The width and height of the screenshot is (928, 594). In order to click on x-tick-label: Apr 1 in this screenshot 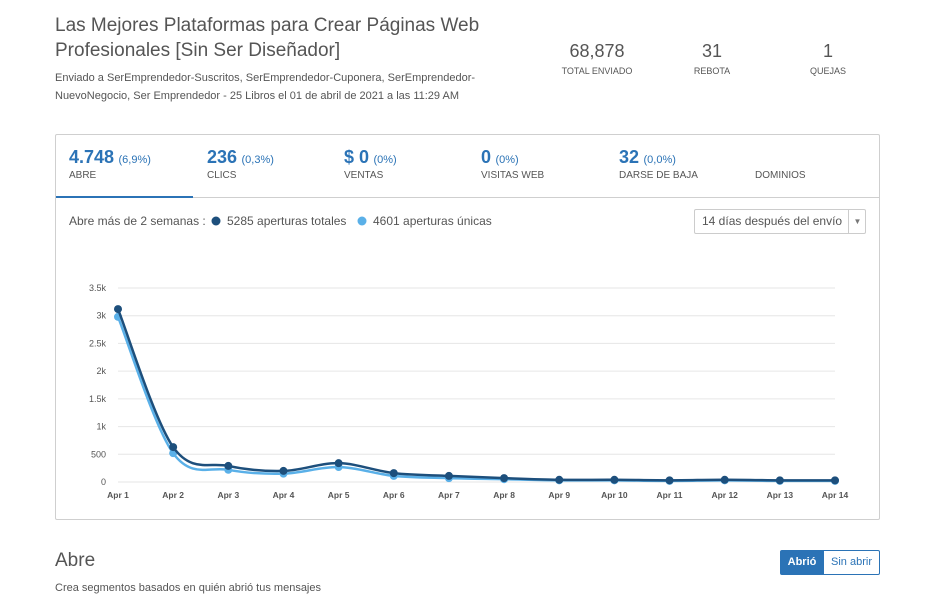, I will do `click(118, 495)`.